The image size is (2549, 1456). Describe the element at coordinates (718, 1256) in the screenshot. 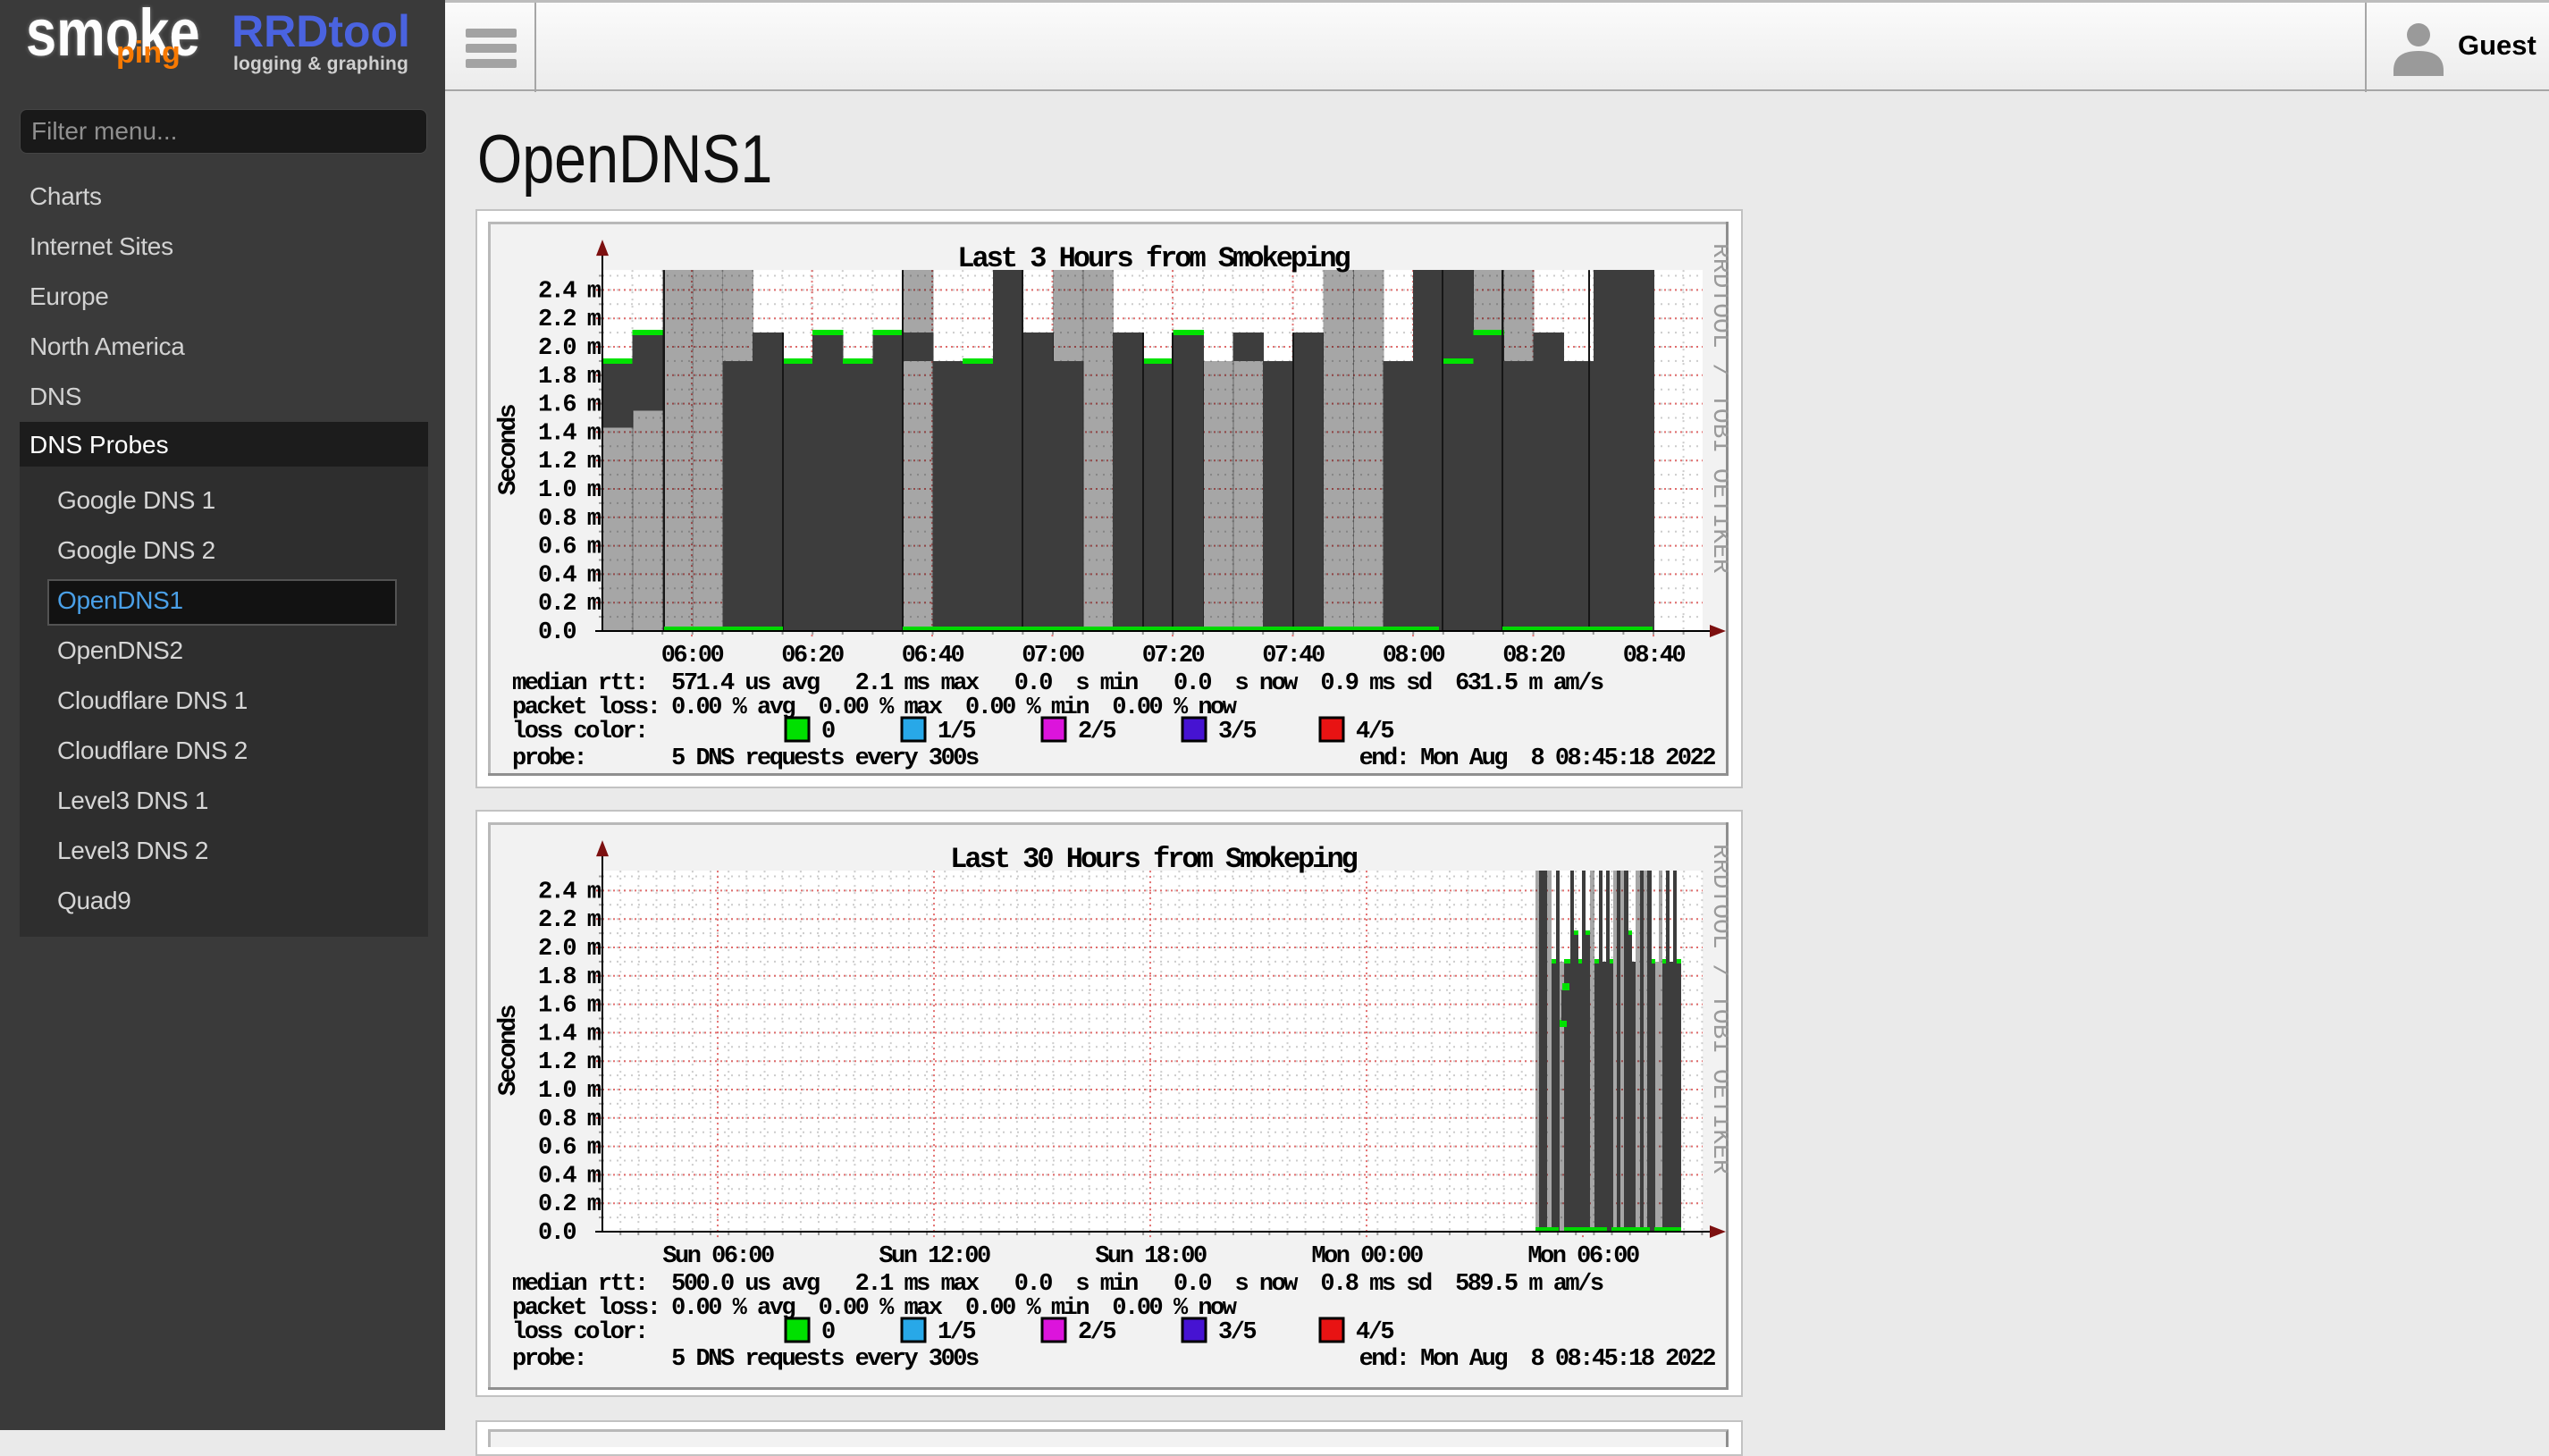

I see `svg-text: Sun 06:00` at that location.